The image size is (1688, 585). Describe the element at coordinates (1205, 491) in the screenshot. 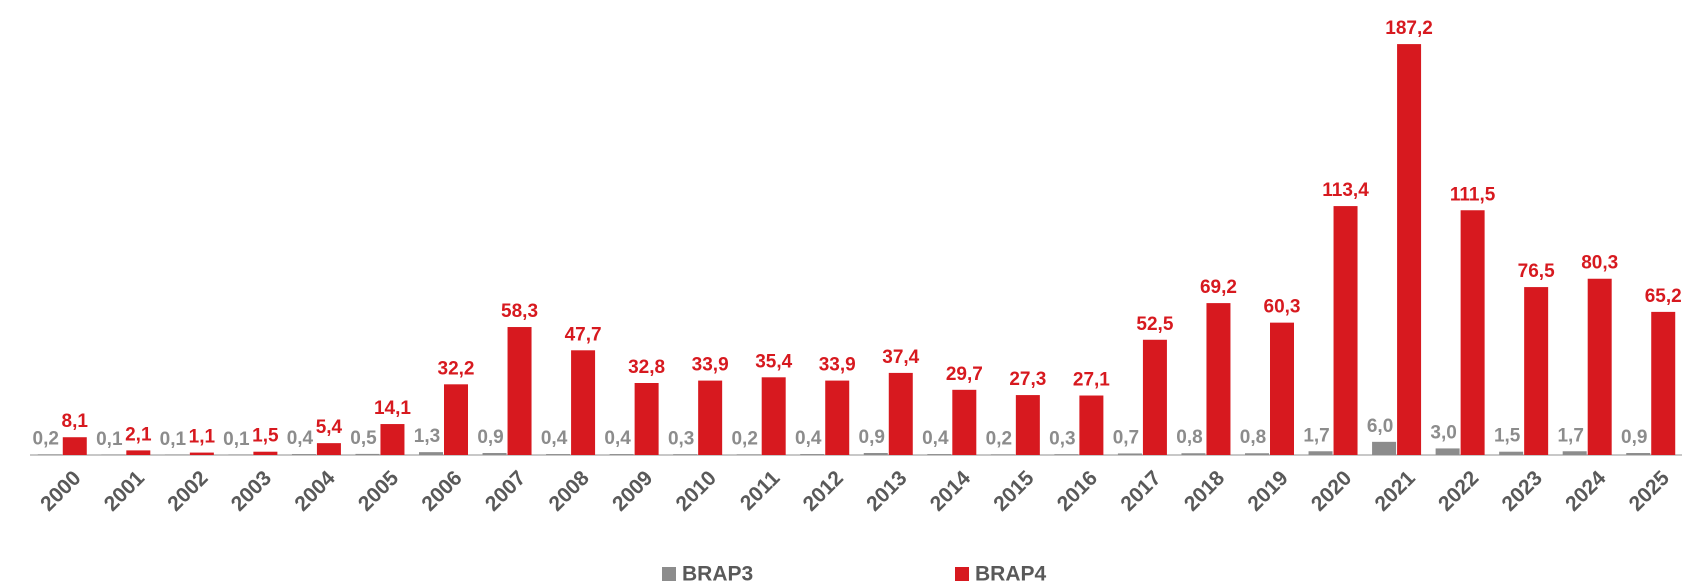

I see `x-tick-label: 2018` at that location.